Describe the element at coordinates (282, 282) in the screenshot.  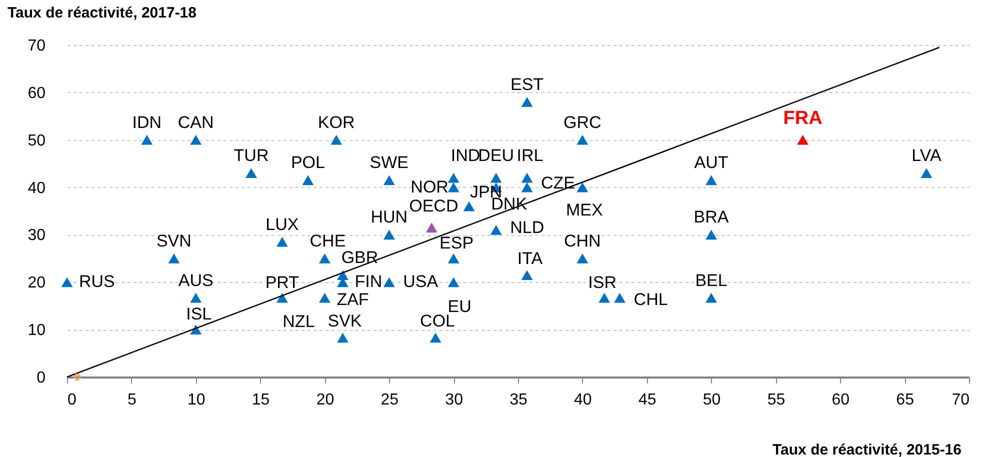
I see `annotation: PRT` at that location.